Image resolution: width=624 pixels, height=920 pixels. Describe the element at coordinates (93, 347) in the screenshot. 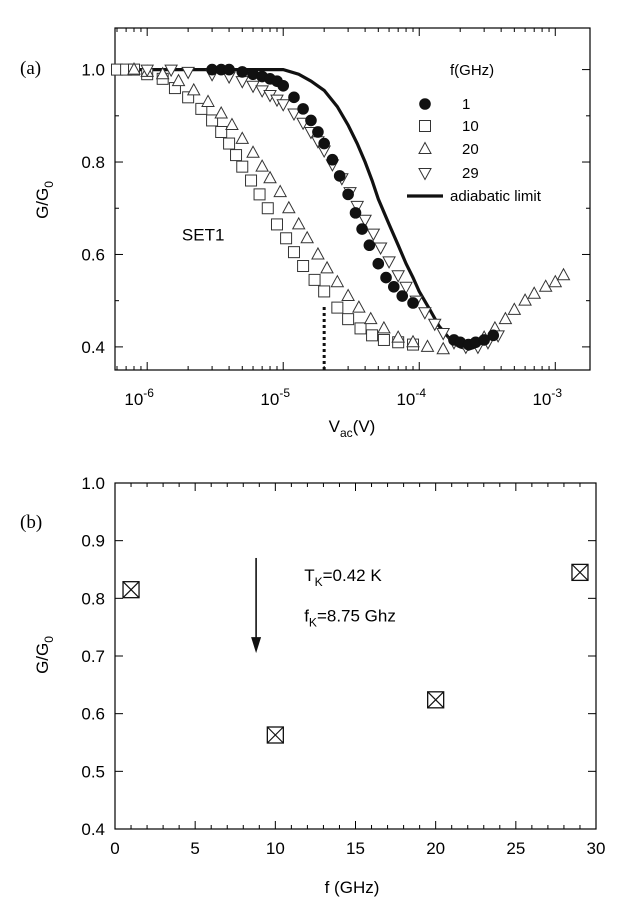

I see `panel-a-y-tick-label: 0.4` at that location.